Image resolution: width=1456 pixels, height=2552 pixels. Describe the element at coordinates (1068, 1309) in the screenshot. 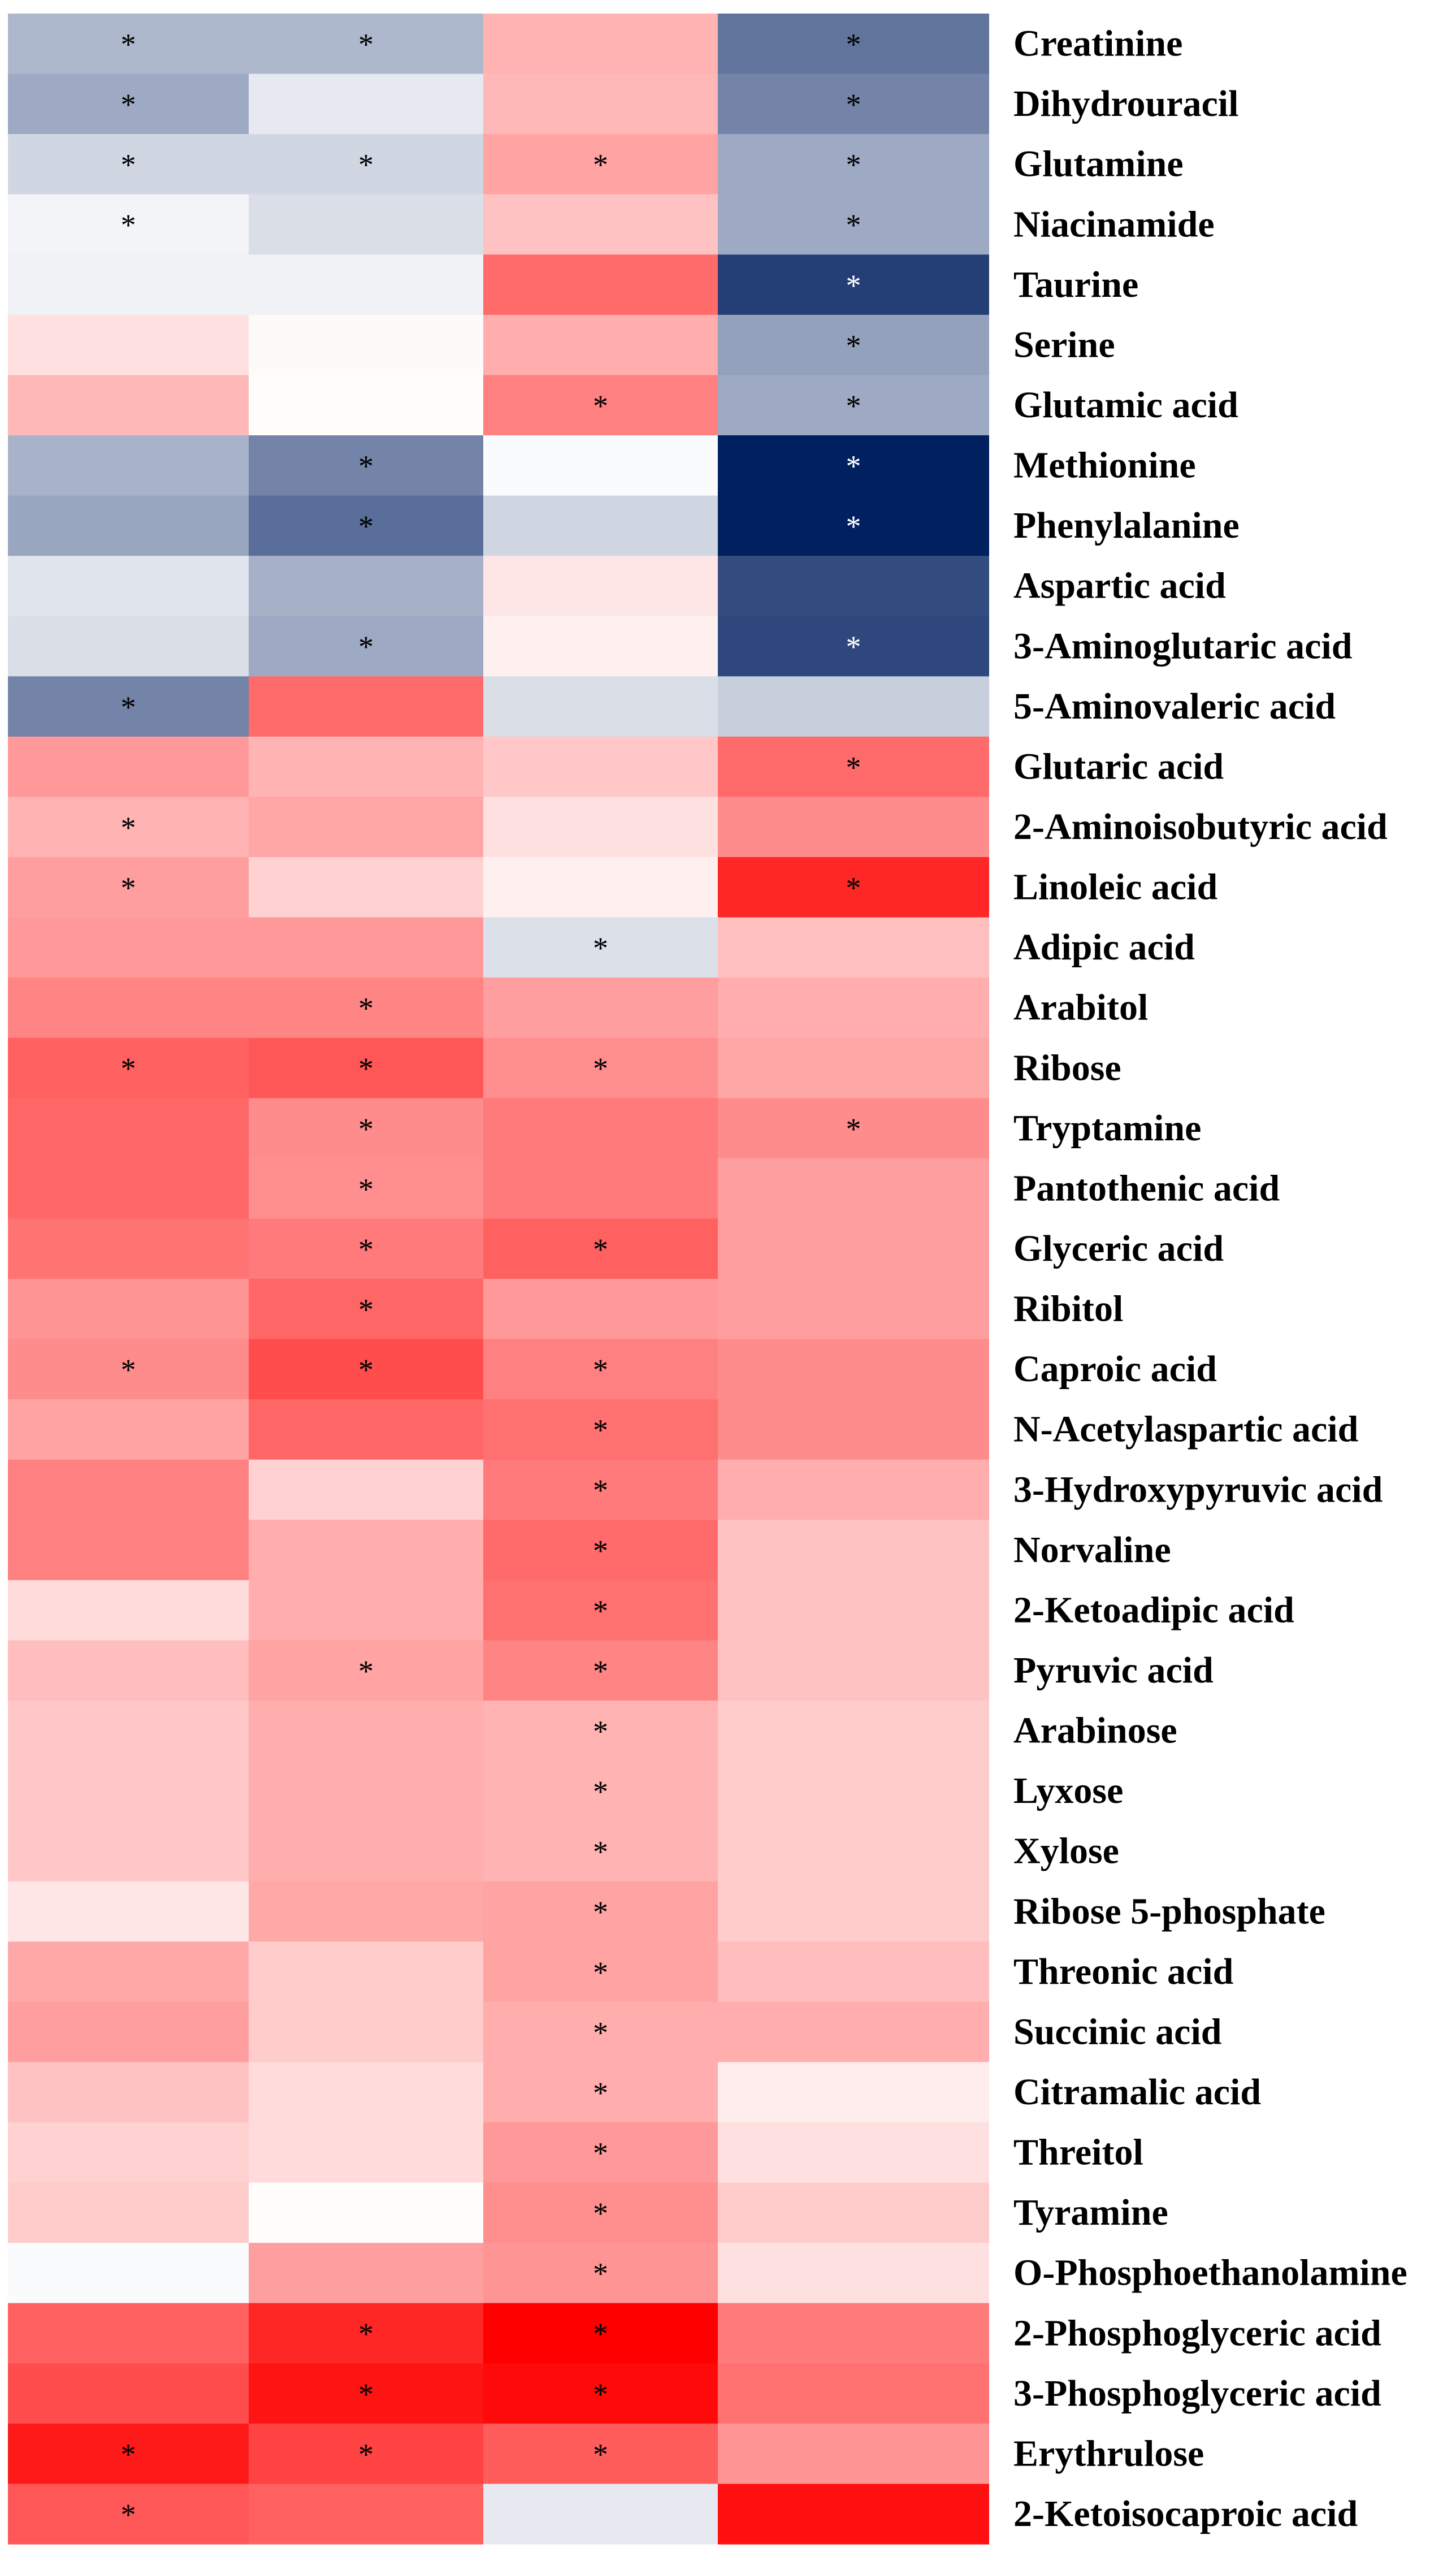

I see `row-label: Ribitol` at that location.